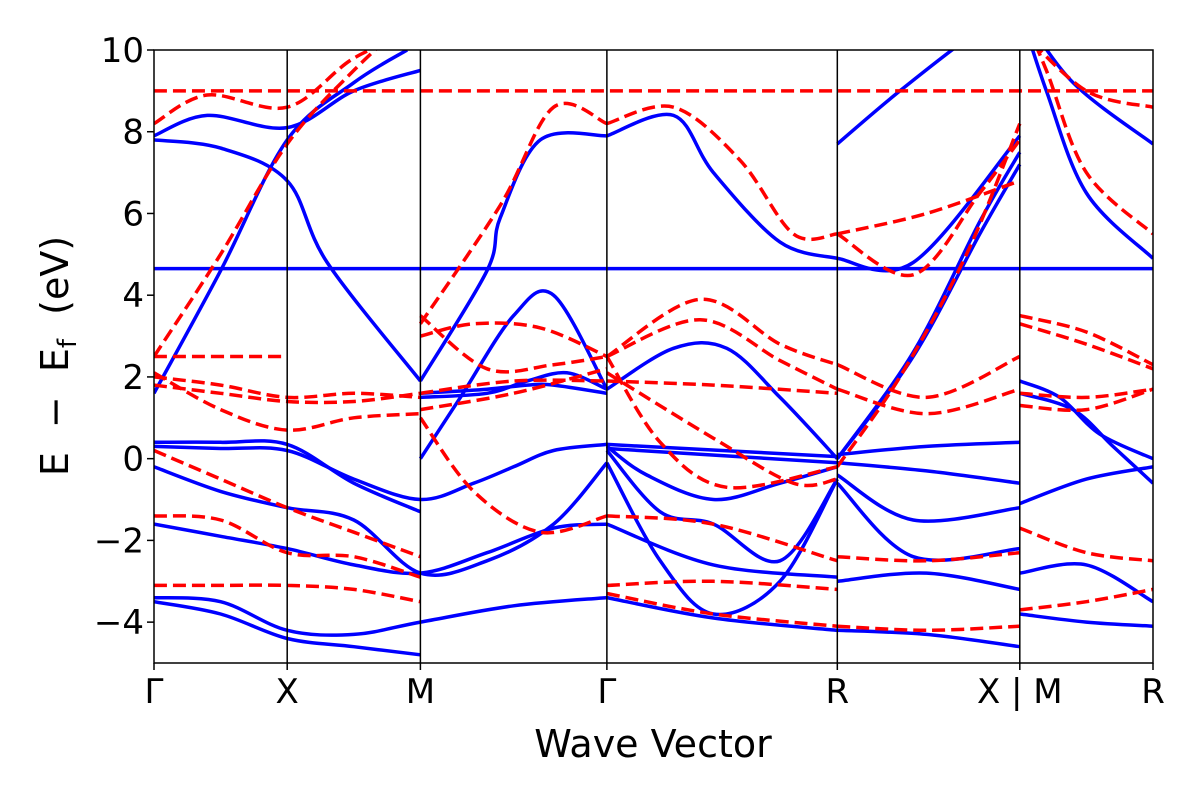 Image resolution: width=1200 pixels, height=800 pixels. Describe the element at coordinates (420, 692) in the screenshot. I see `x-tick-label-2: M` at that location.